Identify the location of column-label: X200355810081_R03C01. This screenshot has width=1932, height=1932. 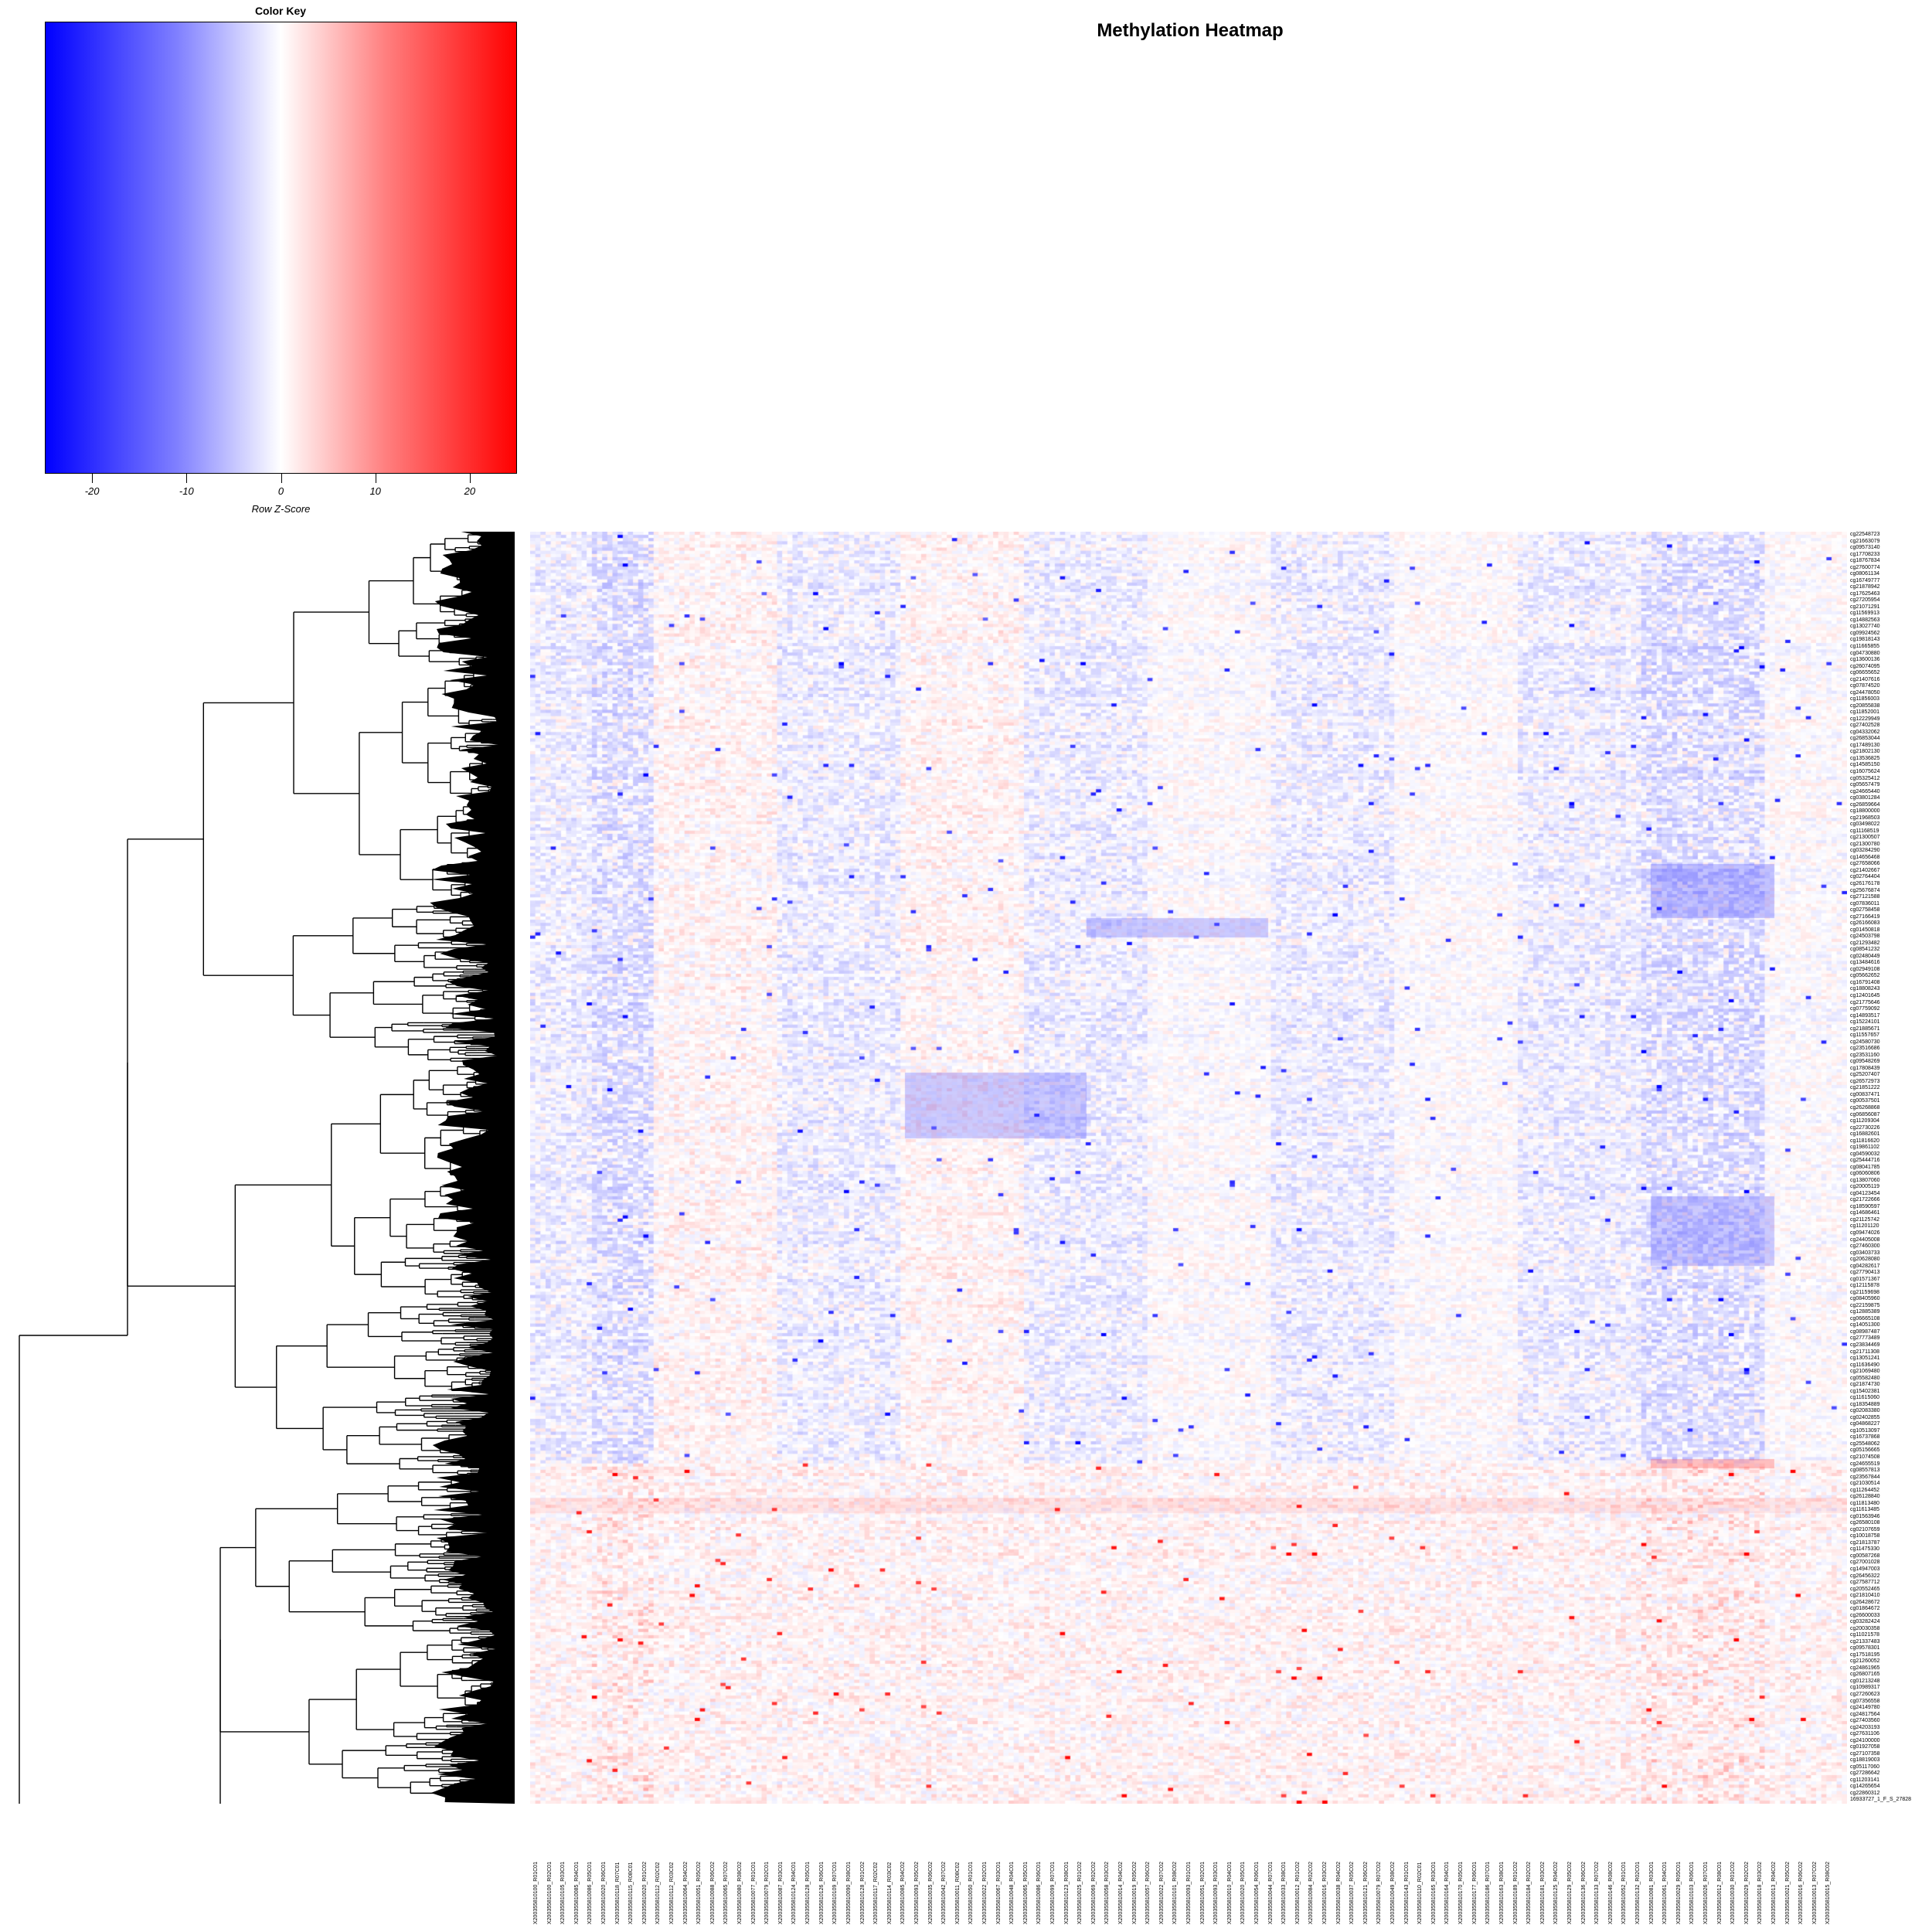
(1652, 1893).